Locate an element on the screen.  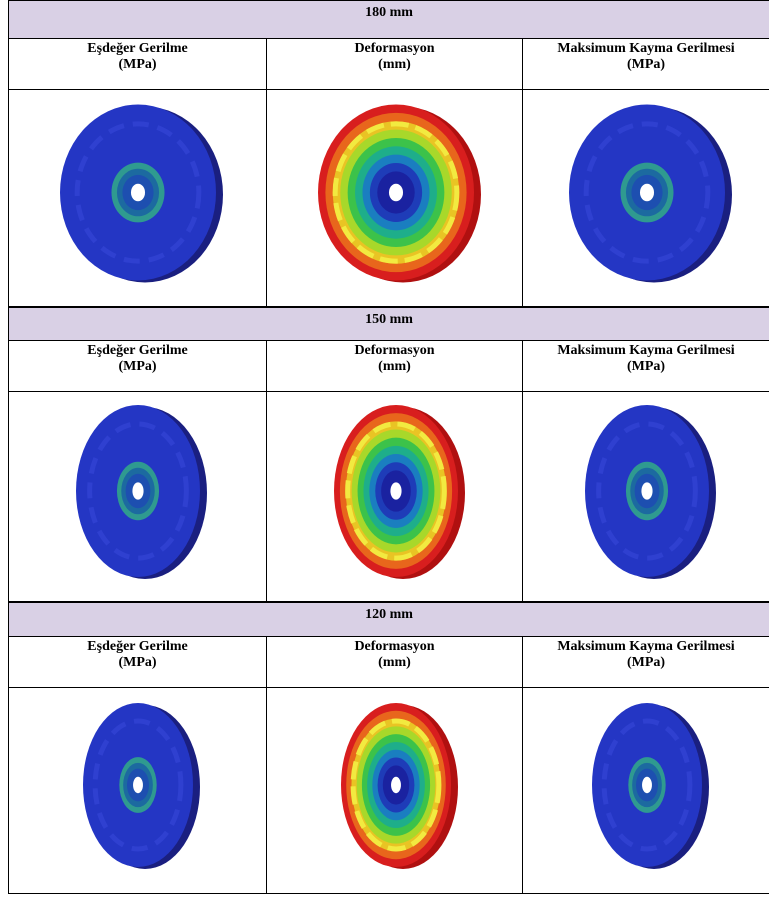
section-title: 180 mm is located at coordinates (388, 19).